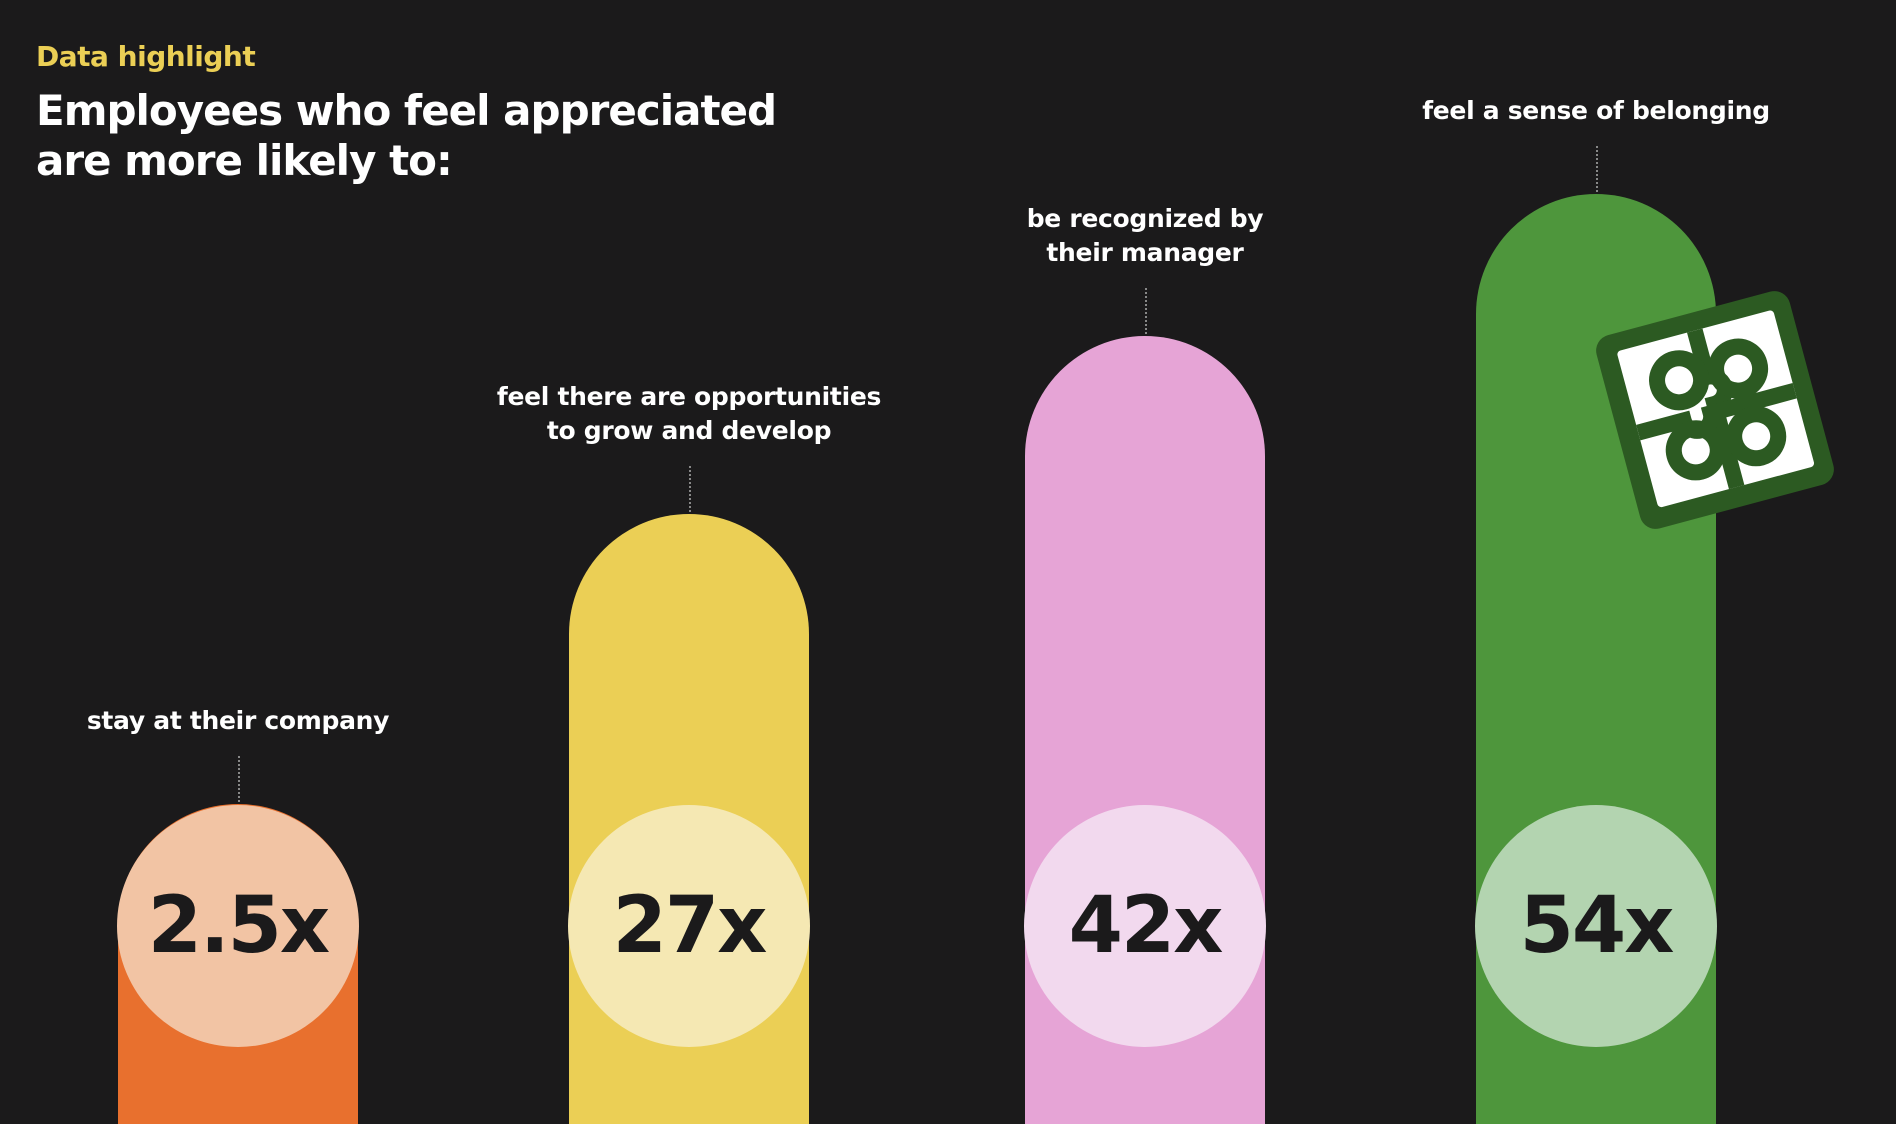 The width and height of the screenshot is (1896, 1124). I want to click on category-label-line: stay at their company, so click(238, 721).